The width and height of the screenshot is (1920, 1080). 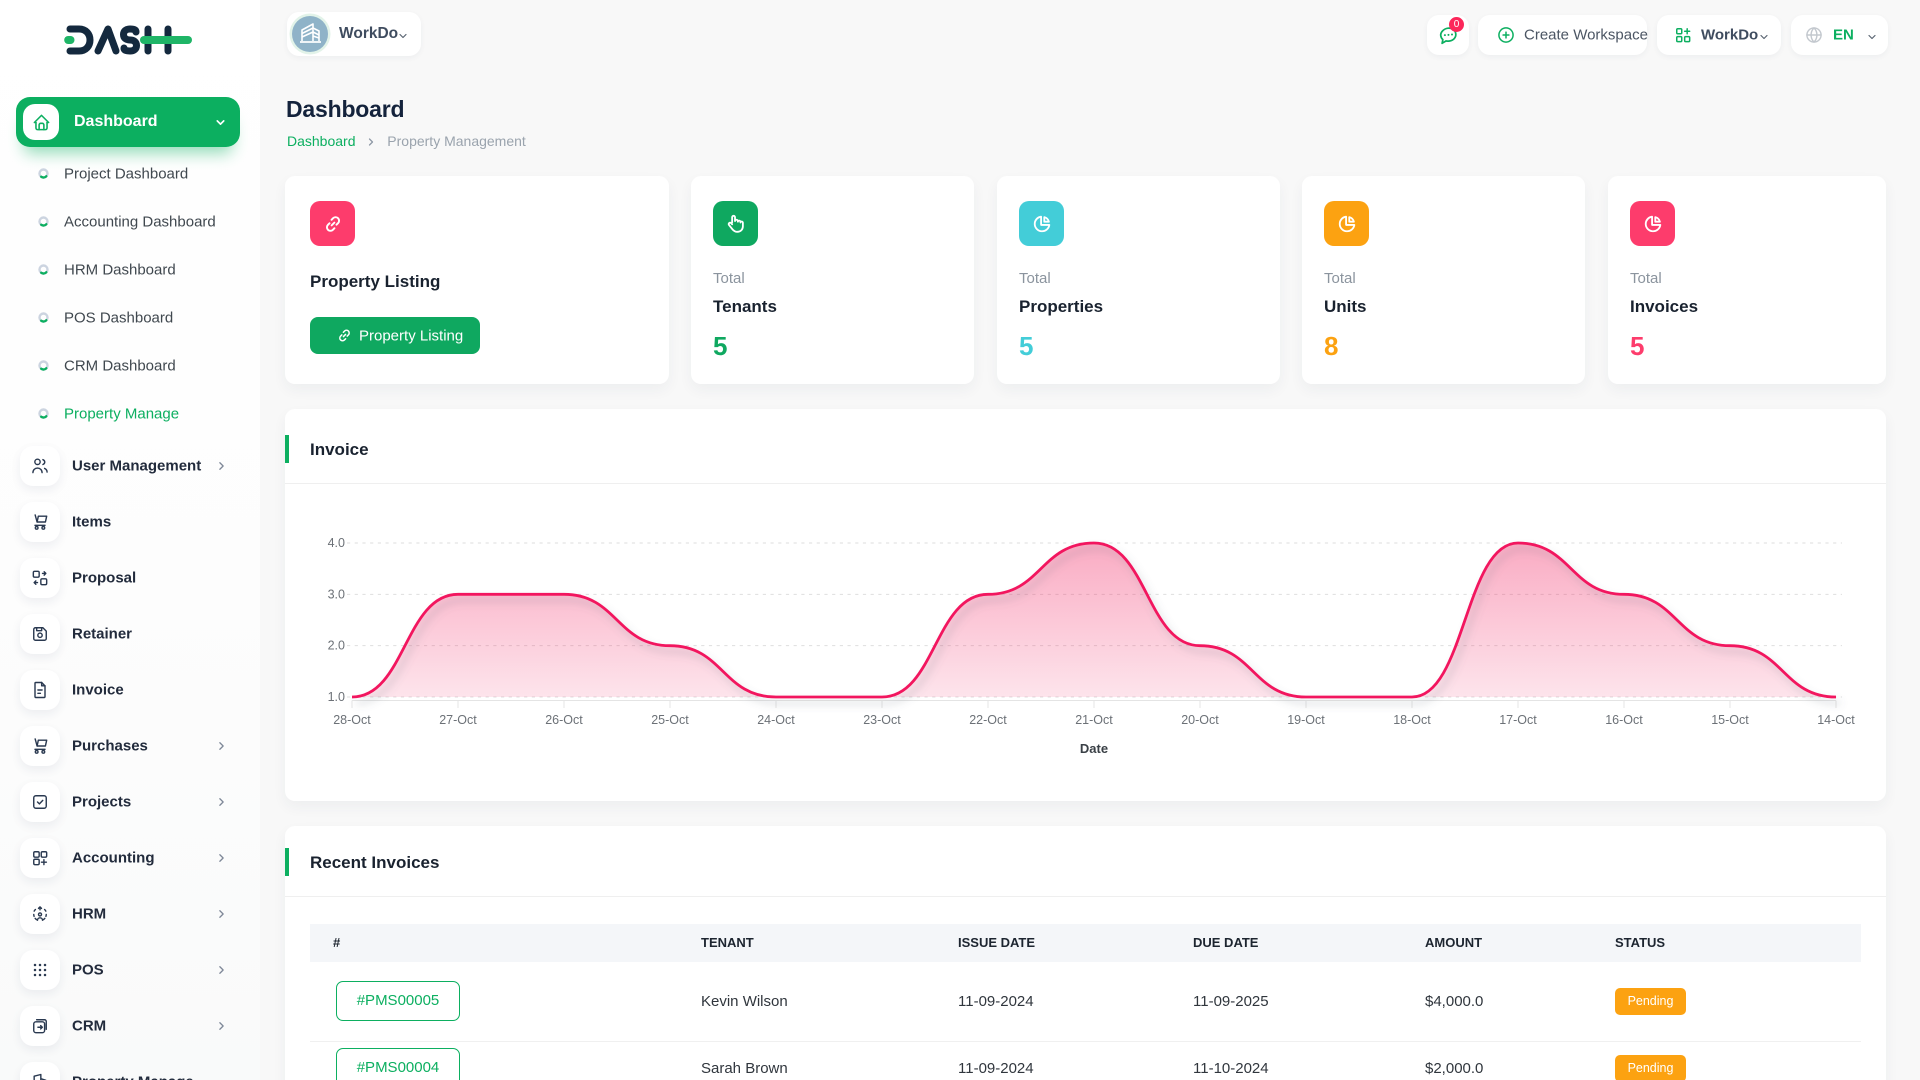 I want to click on svg-text: 20-Oct, so click(x=1200, y=720).